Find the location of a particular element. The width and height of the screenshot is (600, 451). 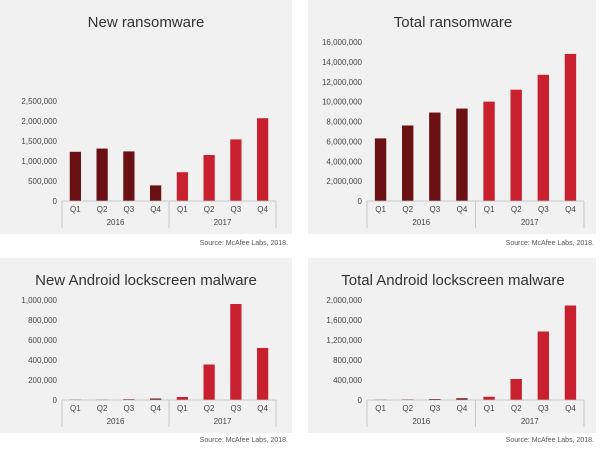

y-tick-label: 500,000 is located at coordinates (42, 181).